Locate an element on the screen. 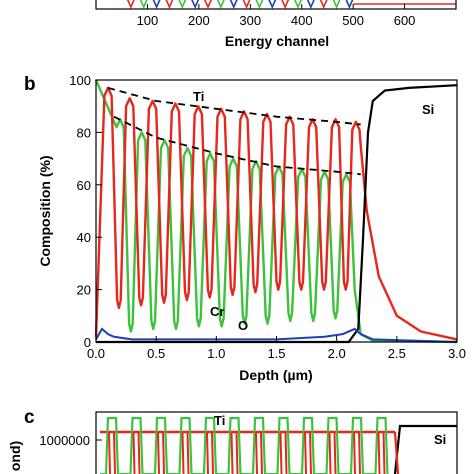 The image size is (474, 474). y-tick-label: 20 is located at coordinates (84, 290).